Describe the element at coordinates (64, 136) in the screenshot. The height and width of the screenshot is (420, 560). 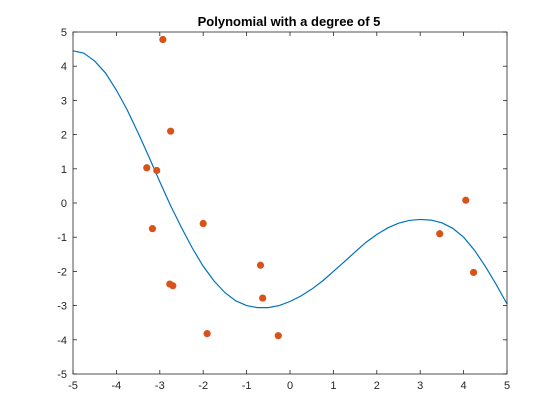
I see `y-tick-label: 2` at that location.